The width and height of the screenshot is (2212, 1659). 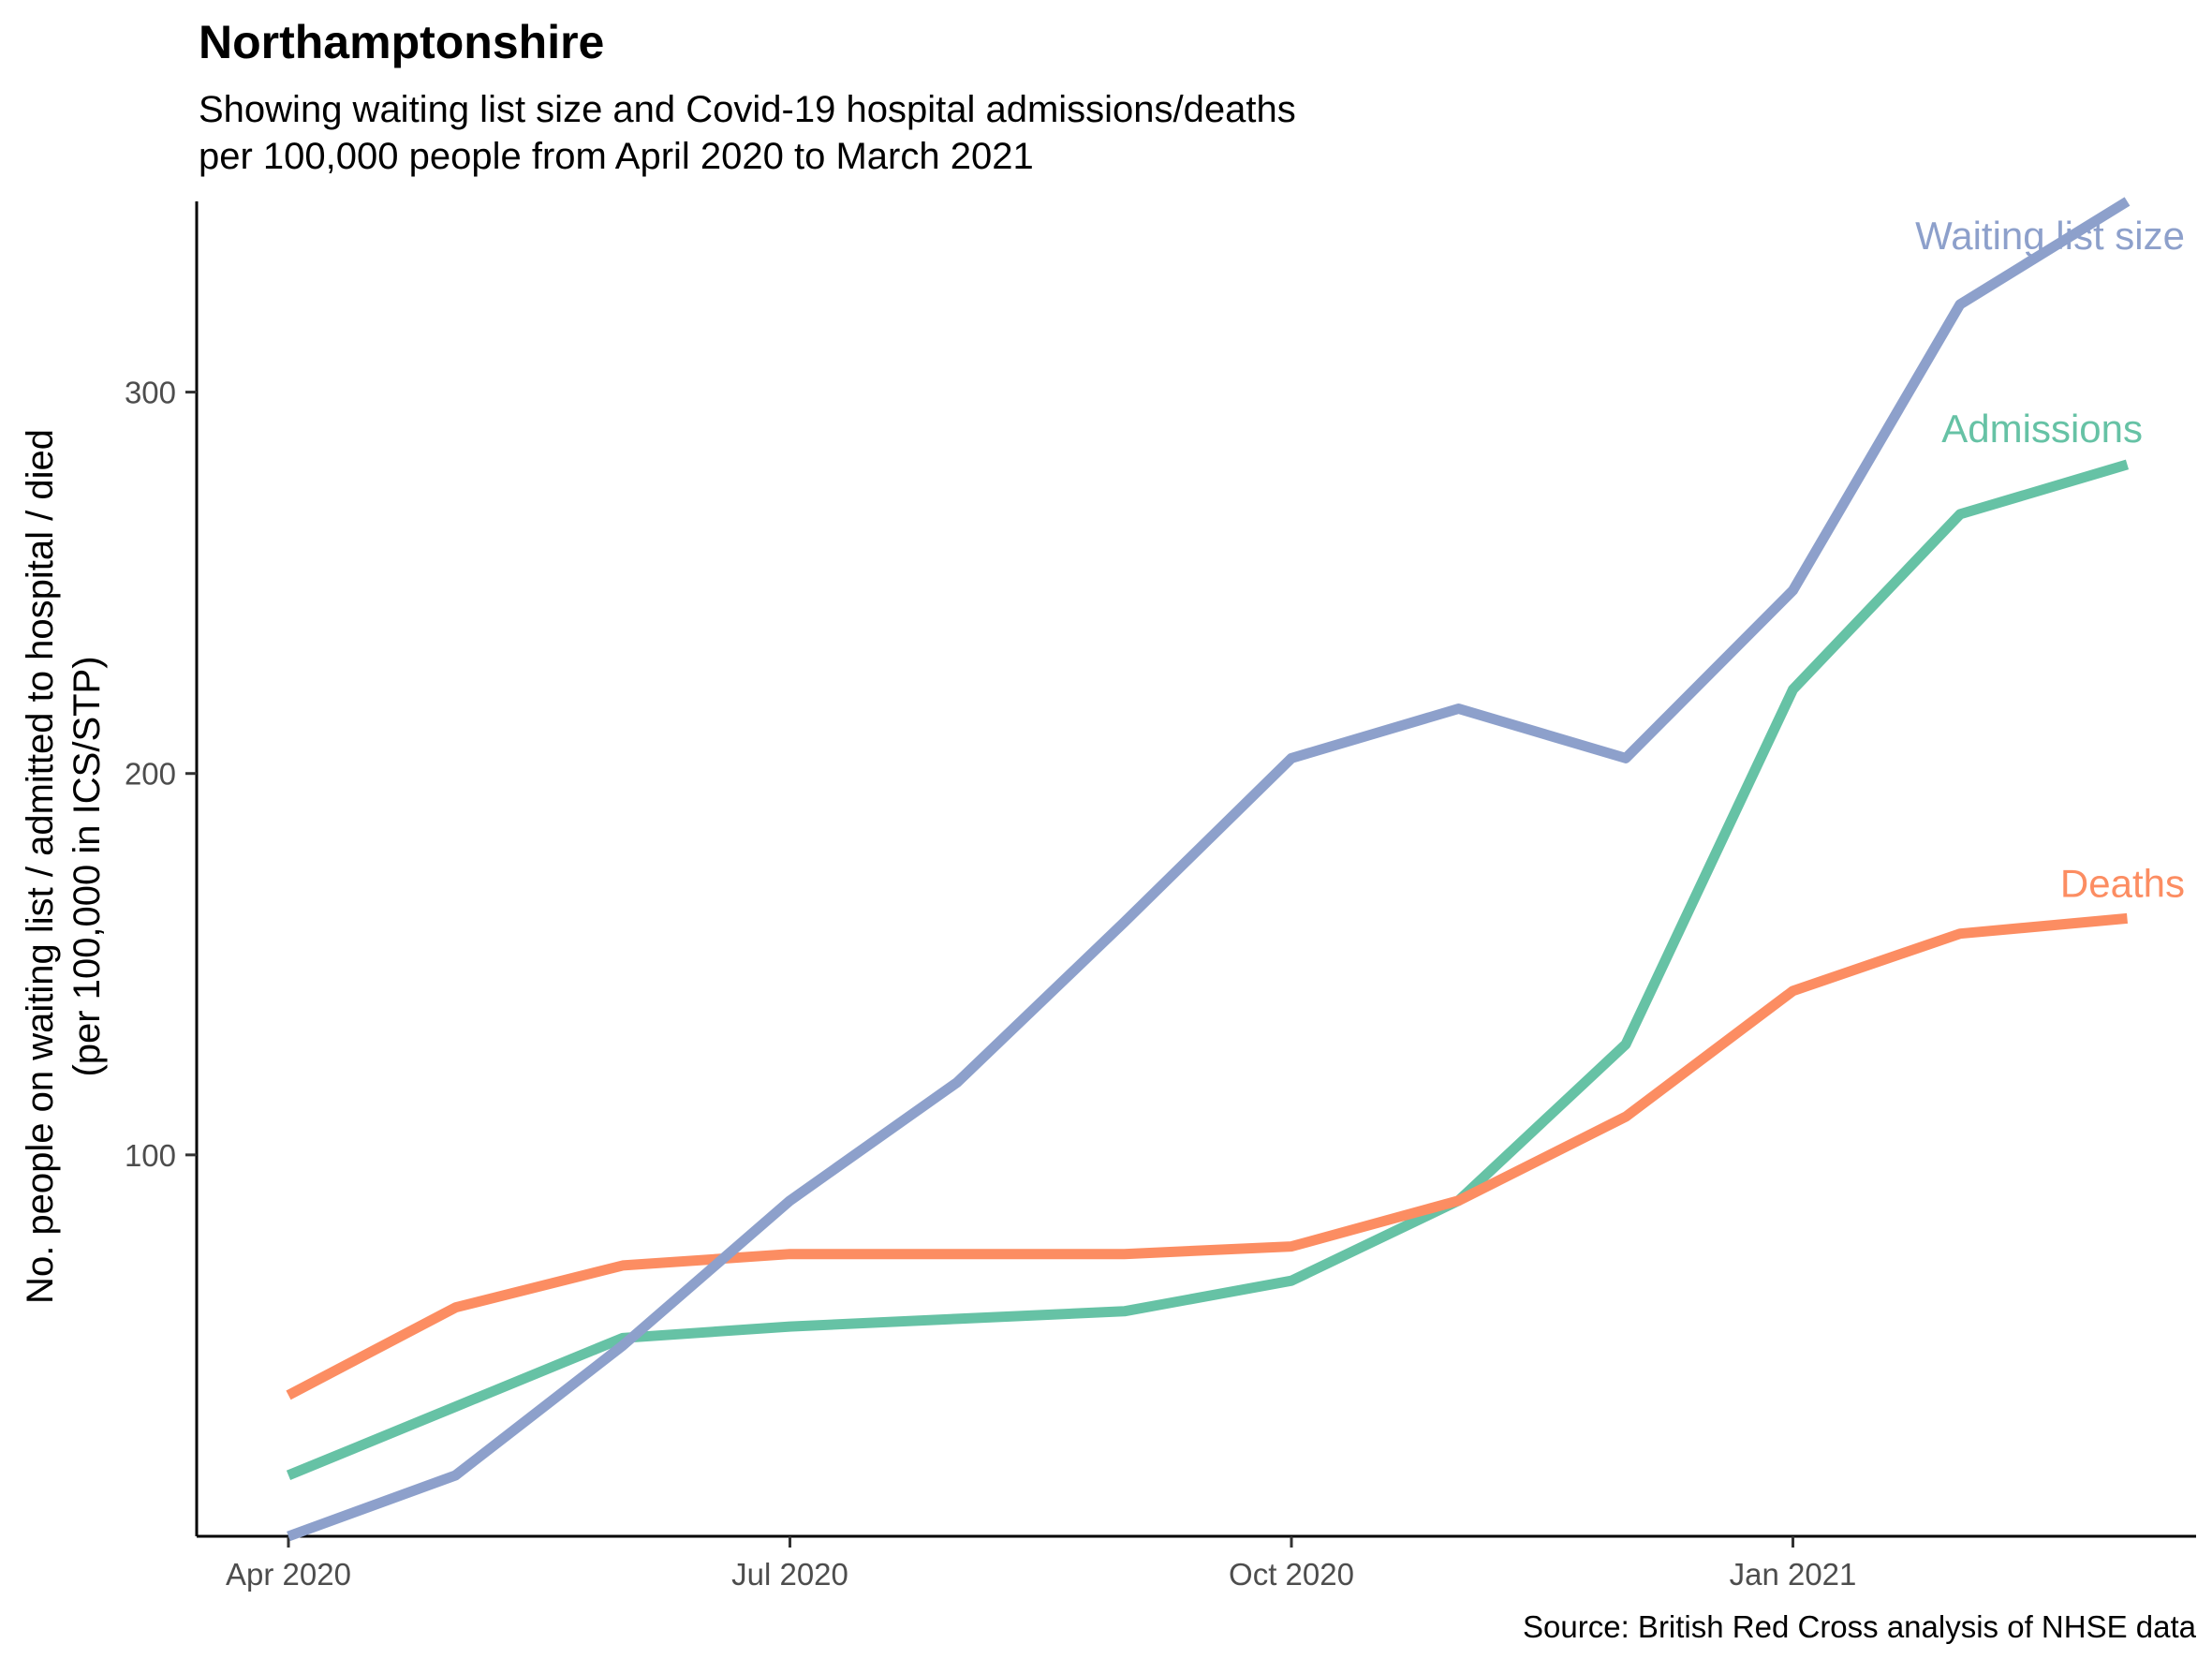 What do you see at coordinates (1794, 1574) in the screenshot?
I see `x-tick-label: Jan 2021` at bounding box center [1794, 1574].